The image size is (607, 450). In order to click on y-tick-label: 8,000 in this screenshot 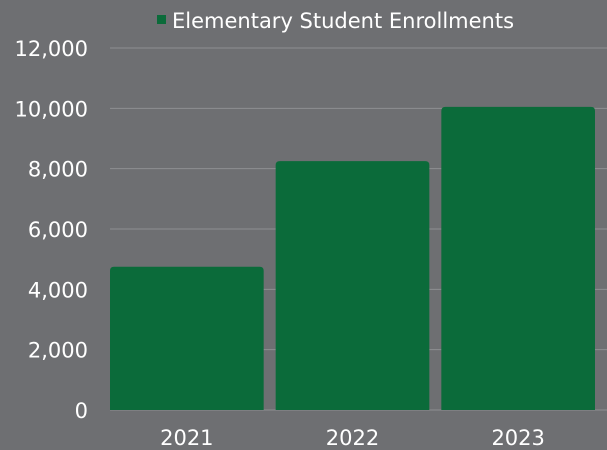, I will do `click(58, 170)`.